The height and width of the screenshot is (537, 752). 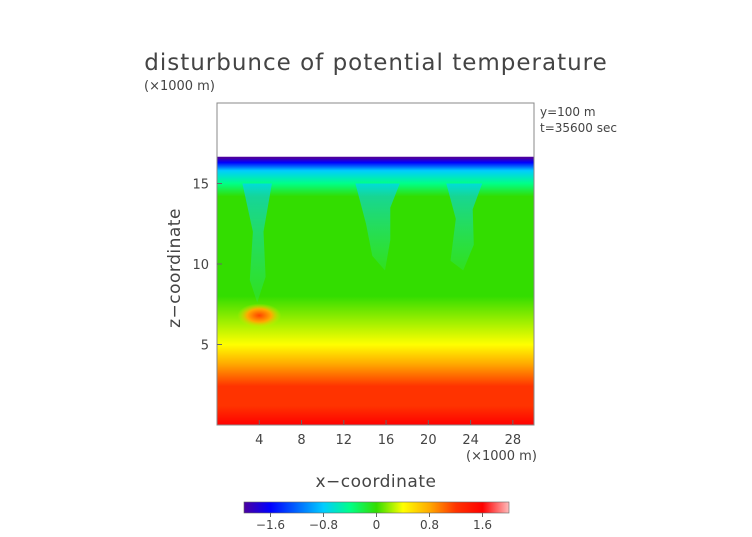 I want to click on y-scale-label: (×1000 m), so click(x=179, y=86).